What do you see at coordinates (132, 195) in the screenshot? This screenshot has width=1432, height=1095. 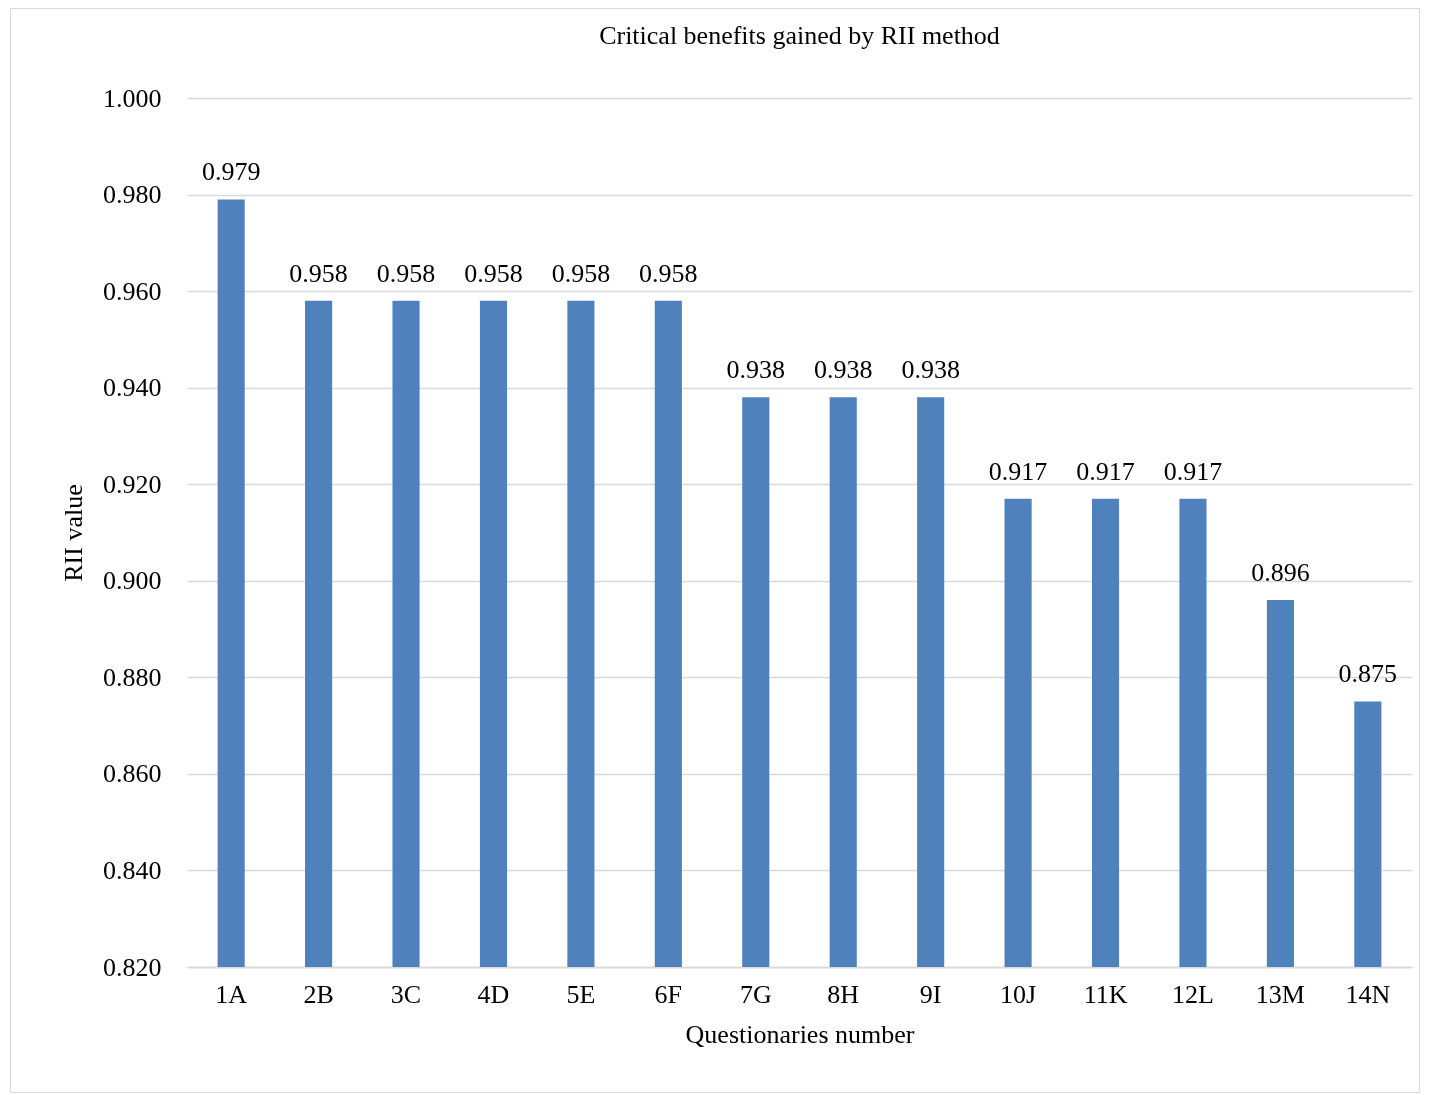 I see `y-tick-label: 0.980` at bounding box center [132, 195].